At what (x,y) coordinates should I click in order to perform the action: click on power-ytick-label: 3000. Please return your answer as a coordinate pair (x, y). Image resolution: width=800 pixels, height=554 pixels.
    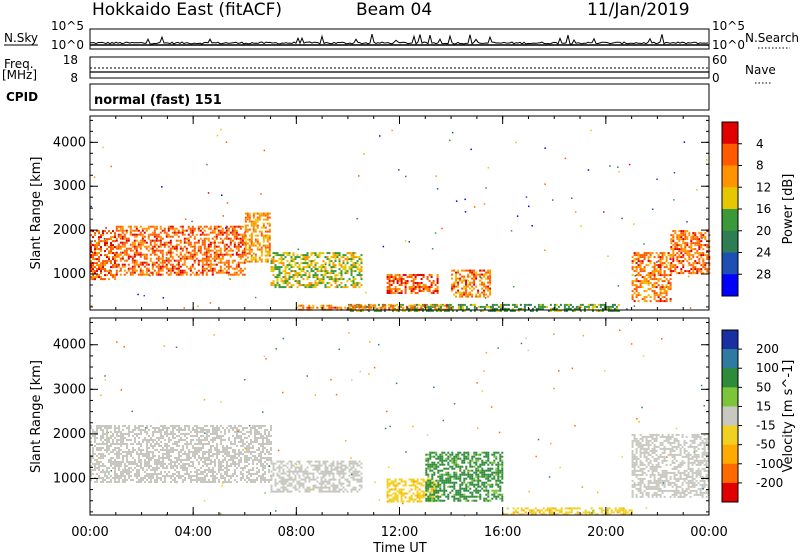
    Looking at the image, I should click on (69, 186).